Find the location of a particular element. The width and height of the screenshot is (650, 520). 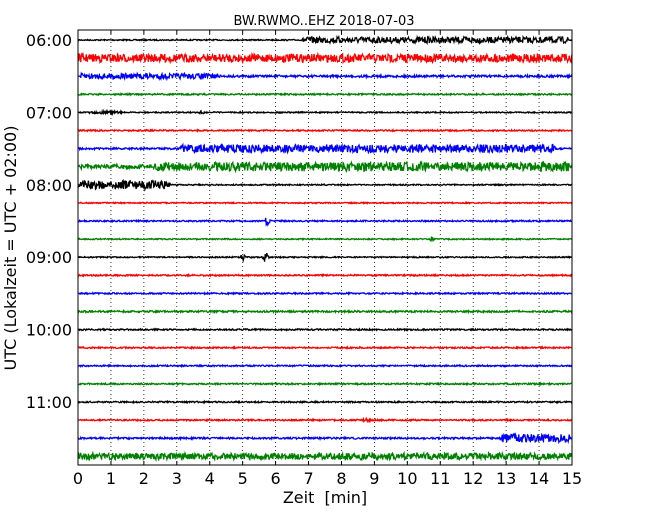

x-axis-label: Zeit [min] is located at coordinates (325, 497).